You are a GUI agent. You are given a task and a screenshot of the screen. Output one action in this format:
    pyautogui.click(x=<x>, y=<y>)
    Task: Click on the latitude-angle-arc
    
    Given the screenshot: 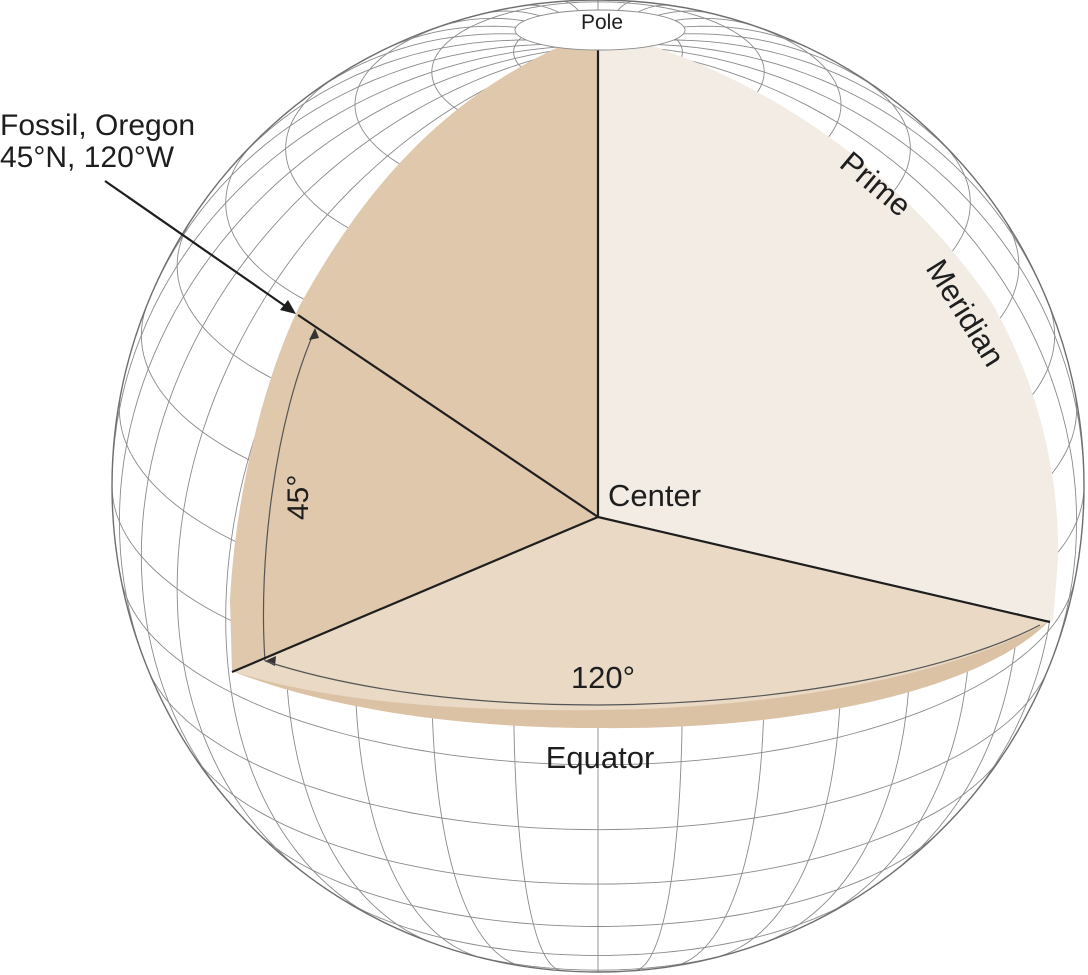 What is the action you would take?
    pyautogui.click(x=289, y=495)
    